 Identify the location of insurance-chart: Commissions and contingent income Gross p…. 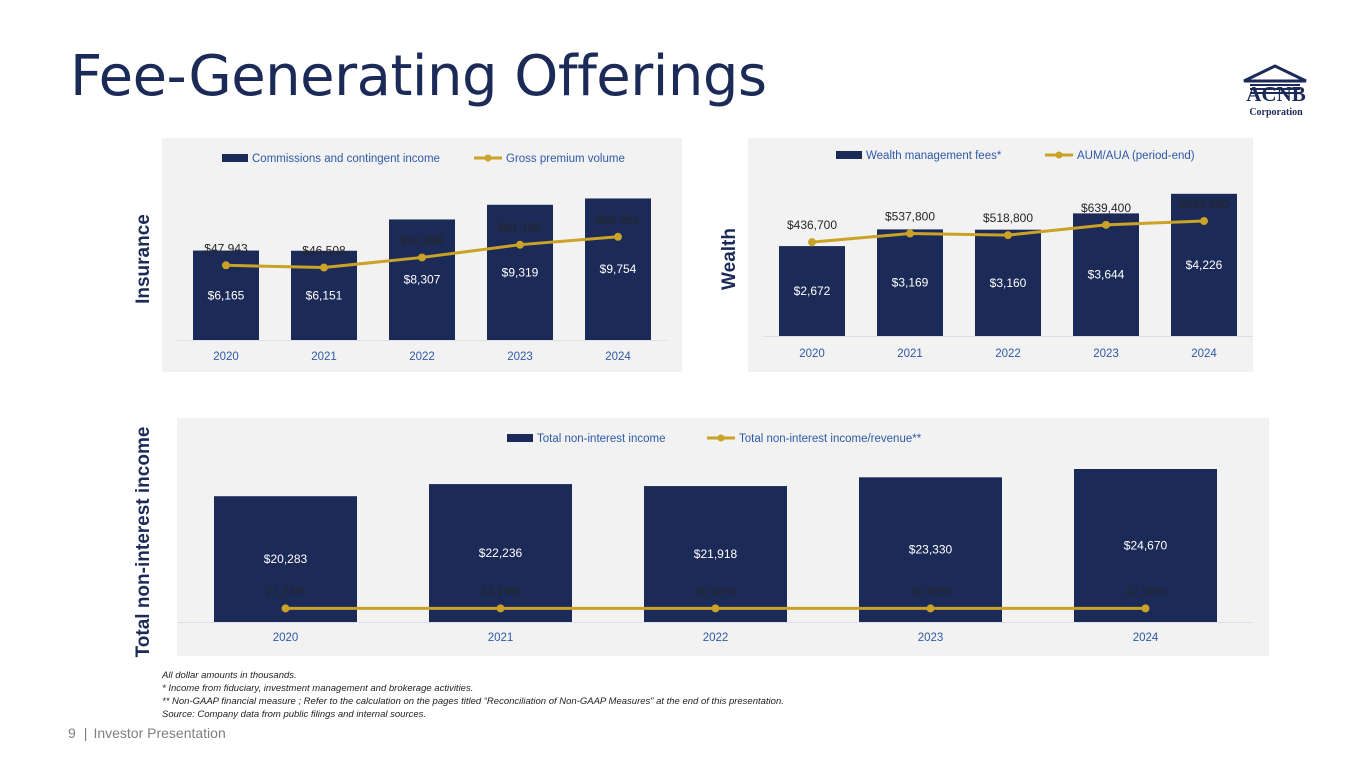
(422, 258).